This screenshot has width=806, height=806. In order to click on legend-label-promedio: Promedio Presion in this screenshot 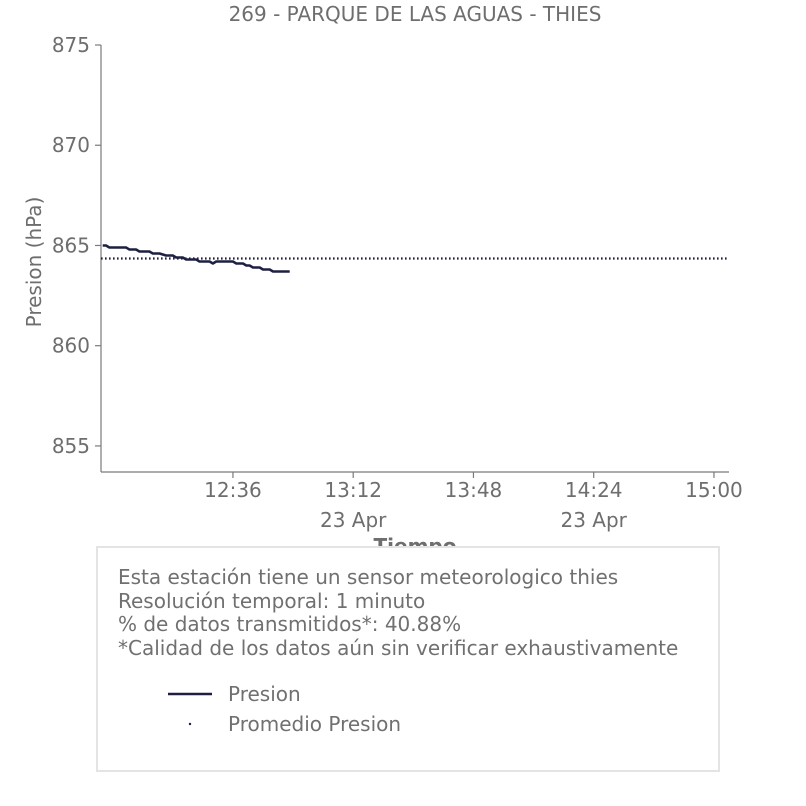, I will do `click(315, 724)`.